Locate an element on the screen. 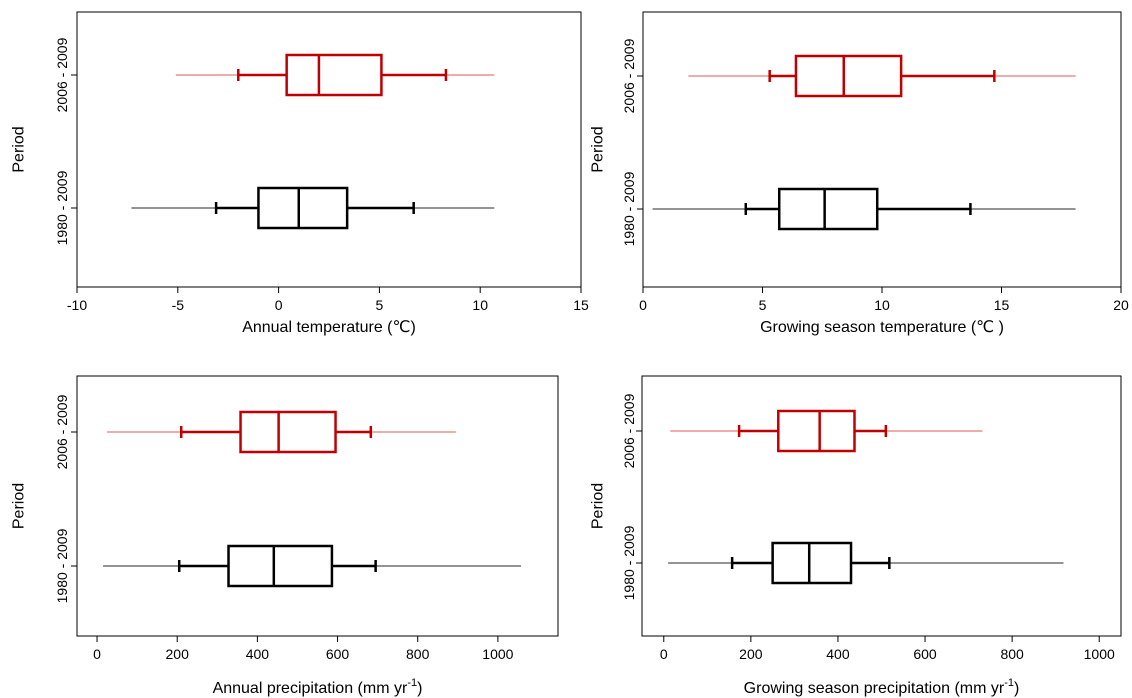  x-axis-label: Annual precipitation (mm yr-1) is located at coordinates (318, 687).